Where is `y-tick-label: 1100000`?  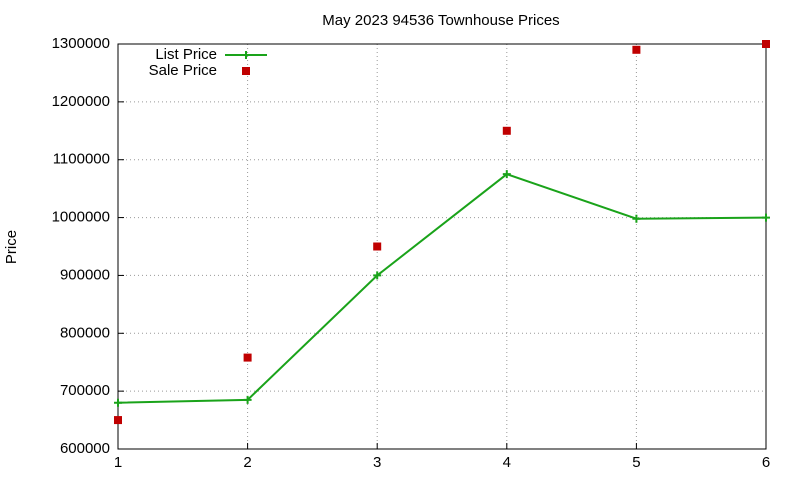 y-tick-label: 1100000 is located at coordinates (81, 159).